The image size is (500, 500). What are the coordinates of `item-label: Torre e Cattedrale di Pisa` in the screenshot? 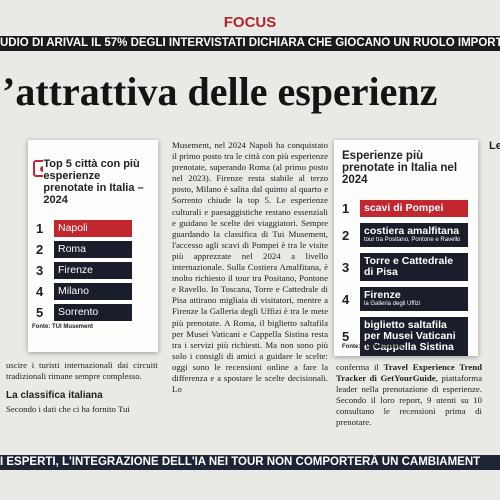 It's located at (409, 266).